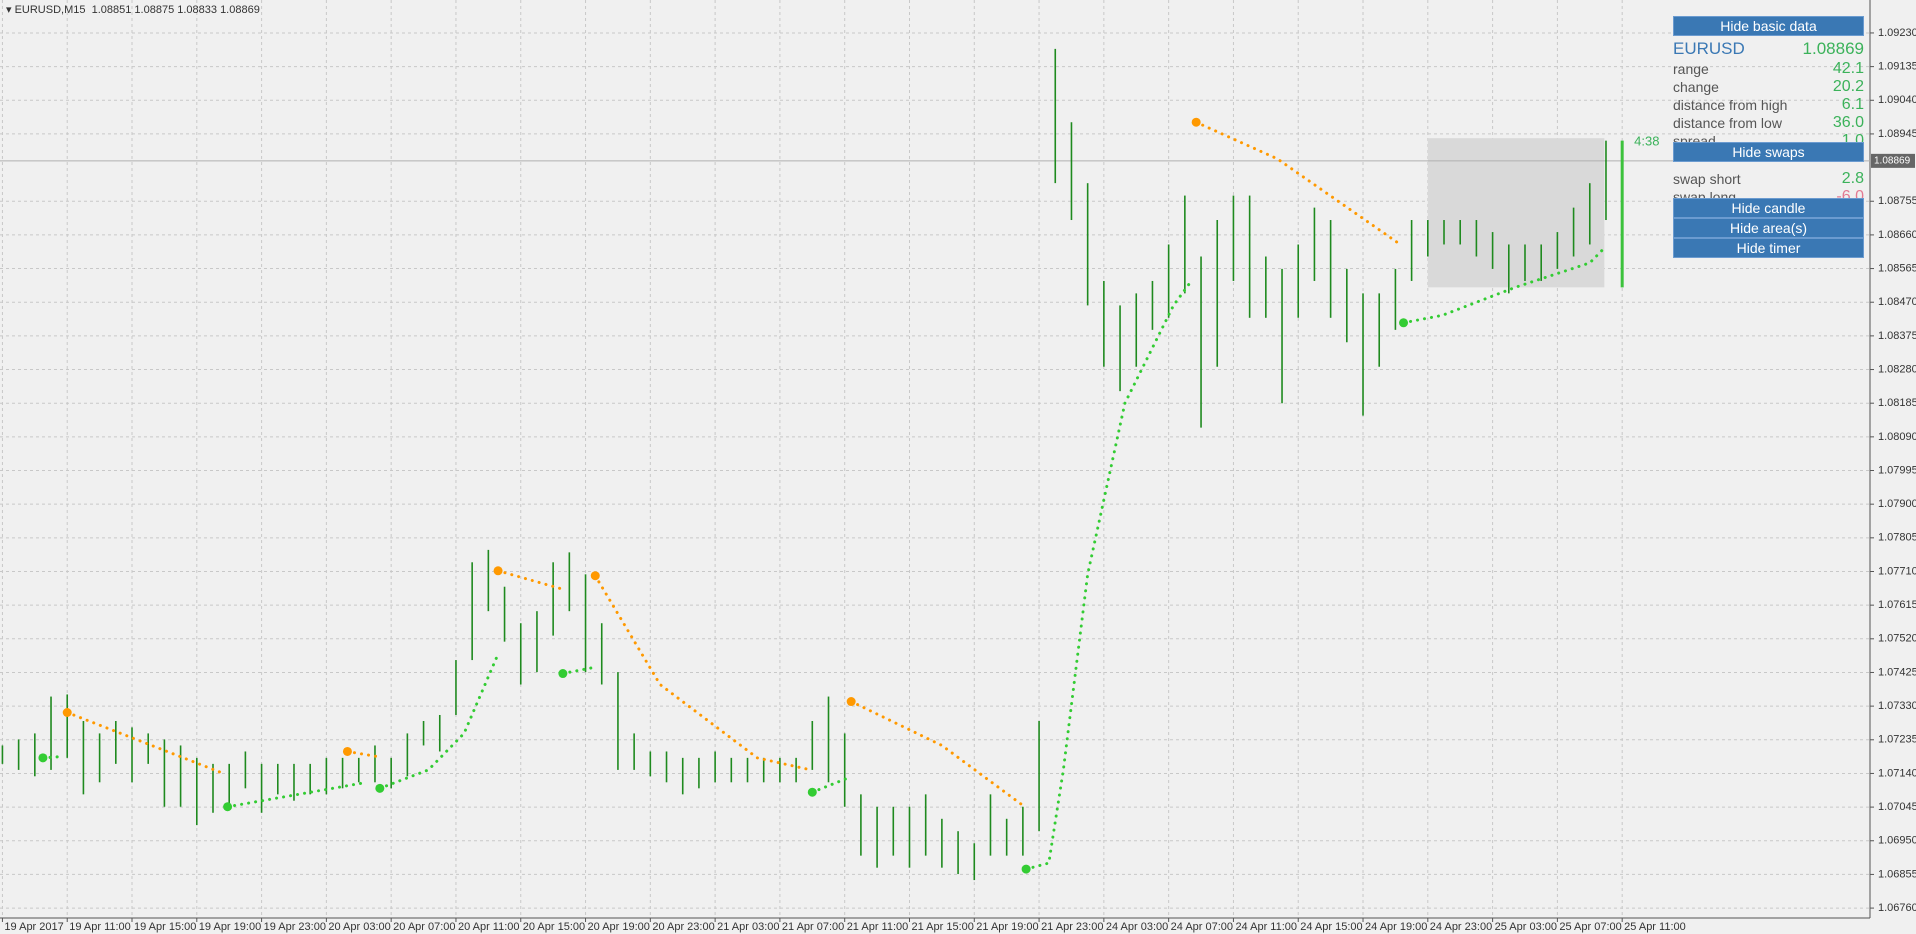  Describe the element at coordinates (813, 927) in the screenshot. I see `x-tick-label: 21 Apr 07:00` at that location.